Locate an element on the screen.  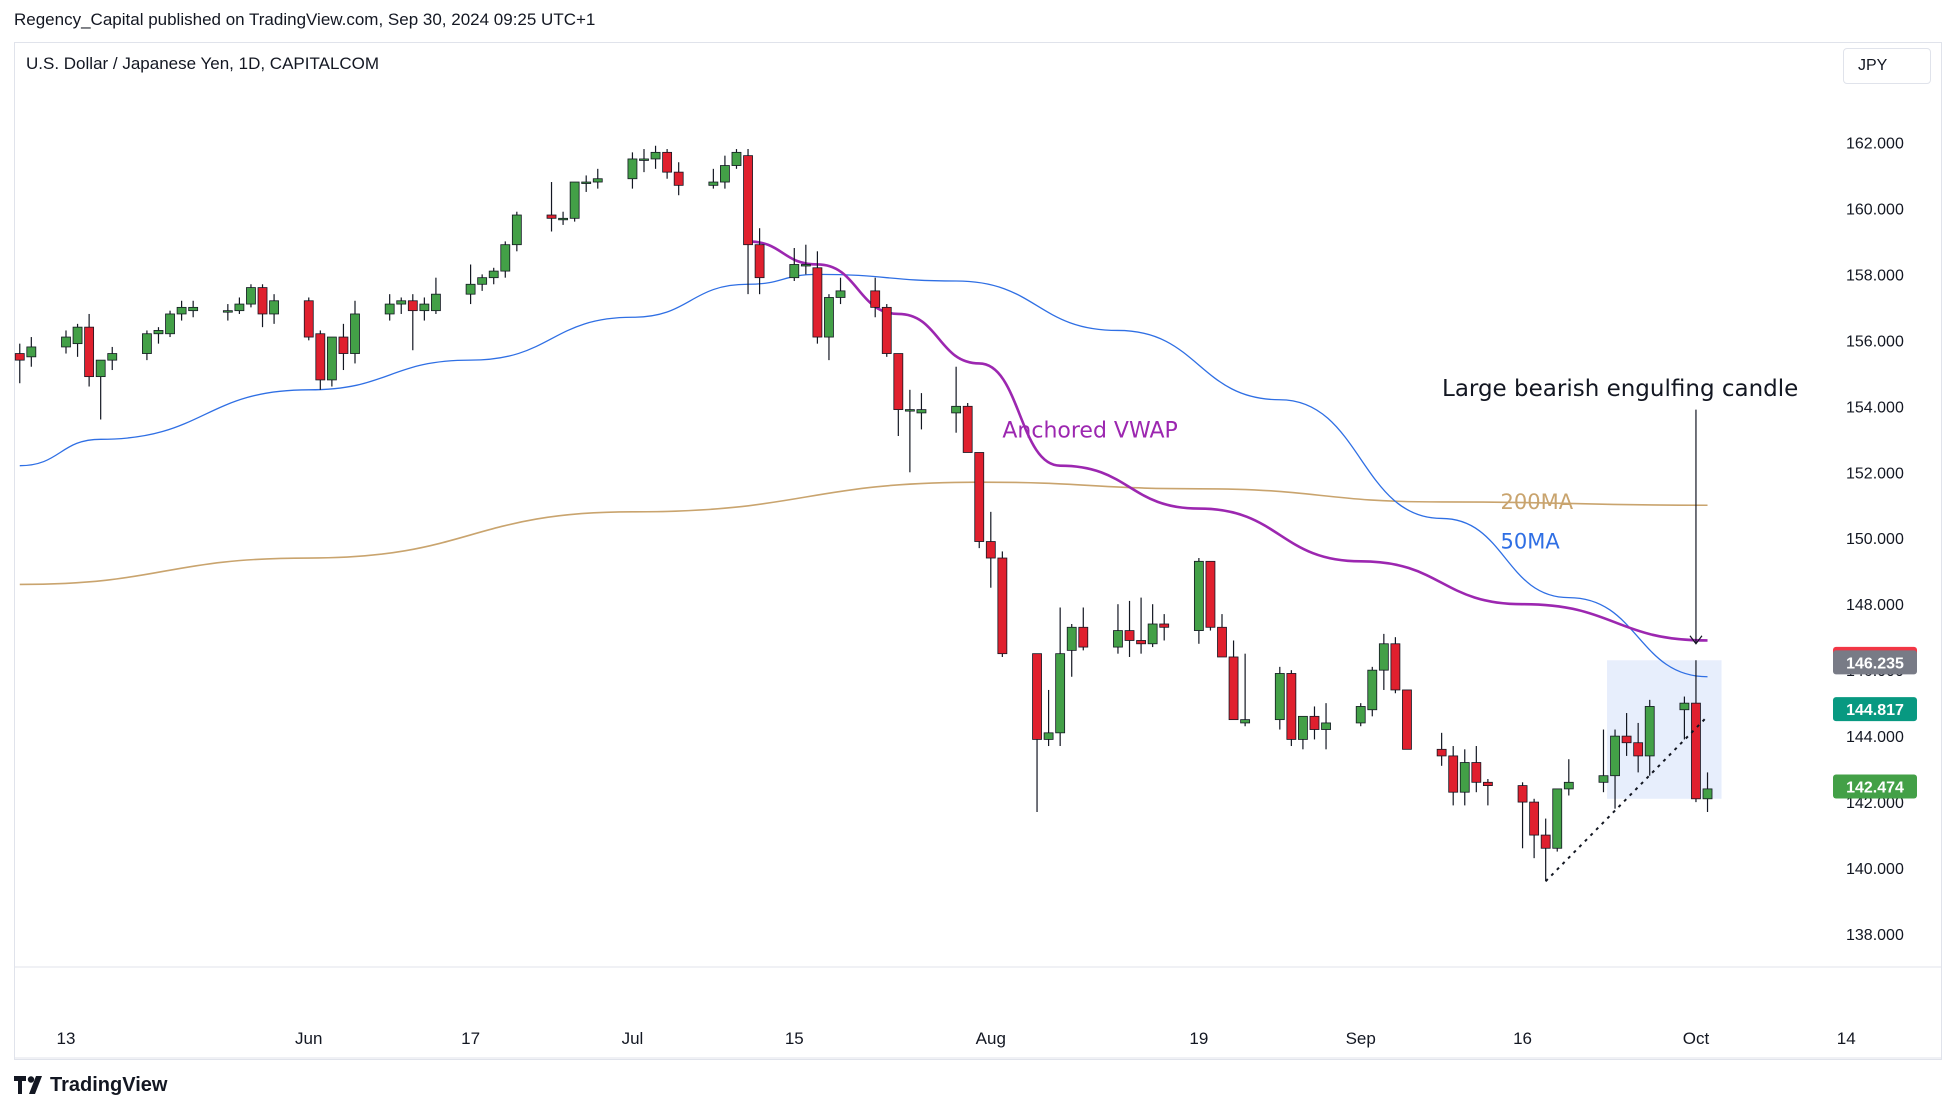
price-tag: 146.235 is located at coordinates (1875, 662).